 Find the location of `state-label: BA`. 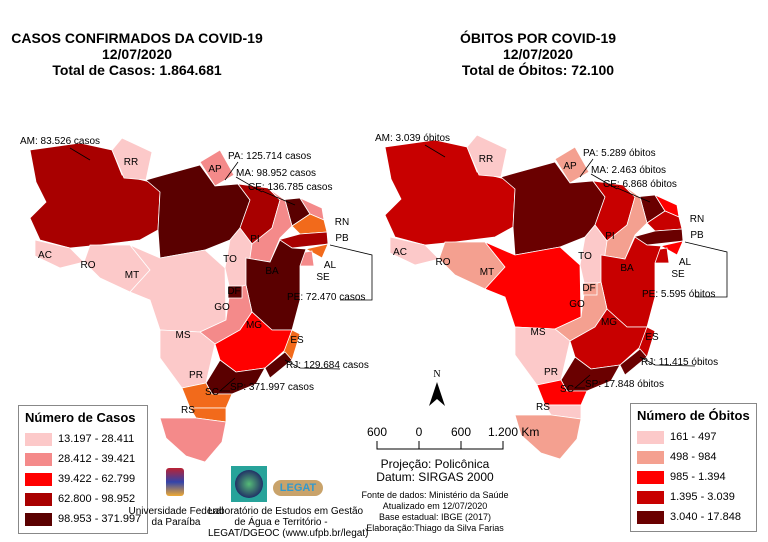

state-label: BA is located at coordinates (272, 271).